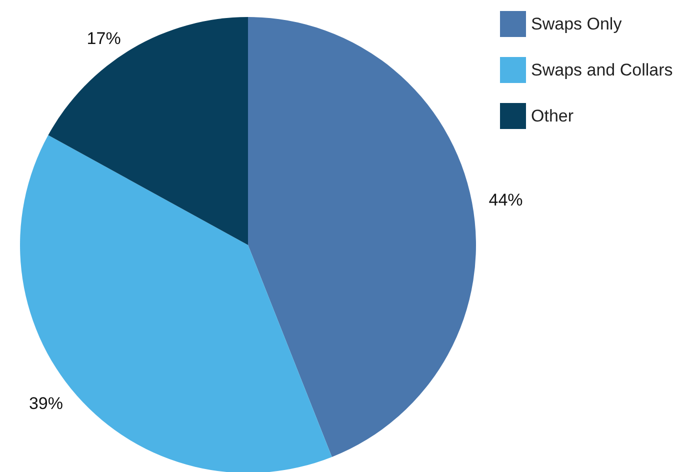 This screenshot has width=677, height=472. What do you see at coordinates (576, 24) in the screenshot?
I see `legend-label: Swaps Only` at bounding box center [576, 24].